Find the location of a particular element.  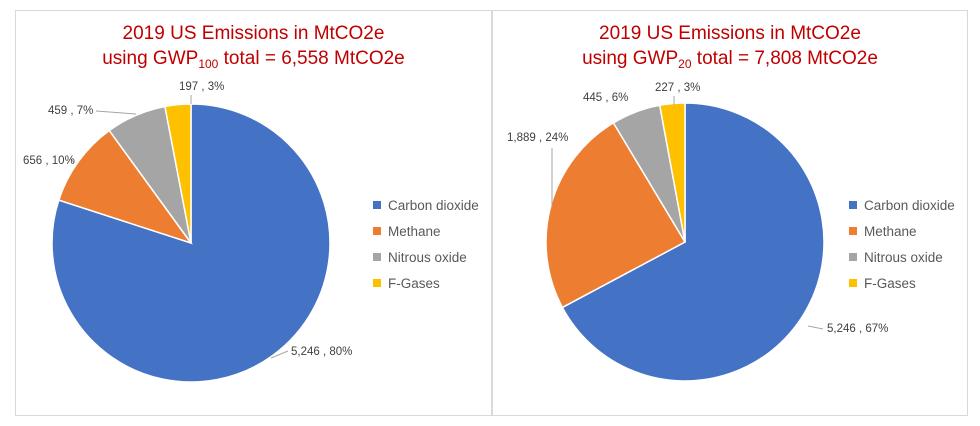

title-line-2: using GWP100 total = 6,558 MtCO2e is located at coordinates (253, 58).